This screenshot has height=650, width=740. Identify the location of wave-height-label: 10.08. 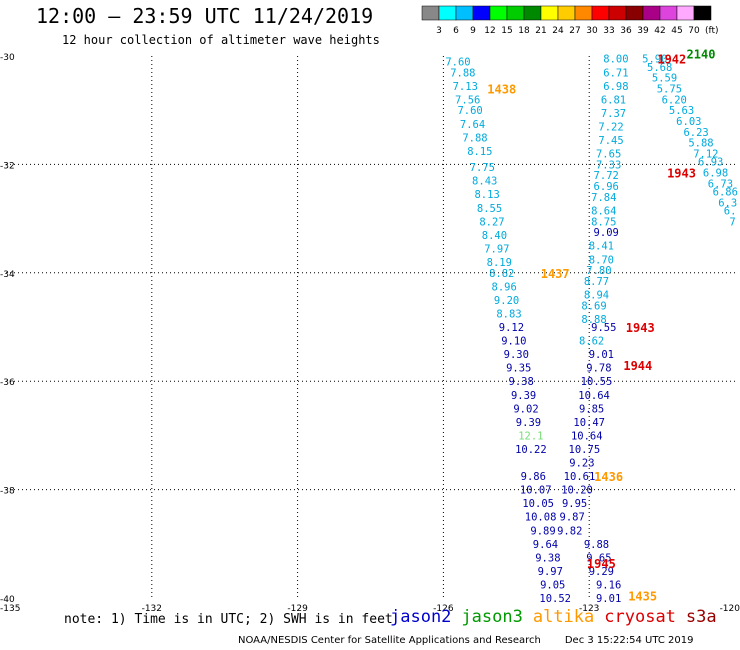
(541, 518).